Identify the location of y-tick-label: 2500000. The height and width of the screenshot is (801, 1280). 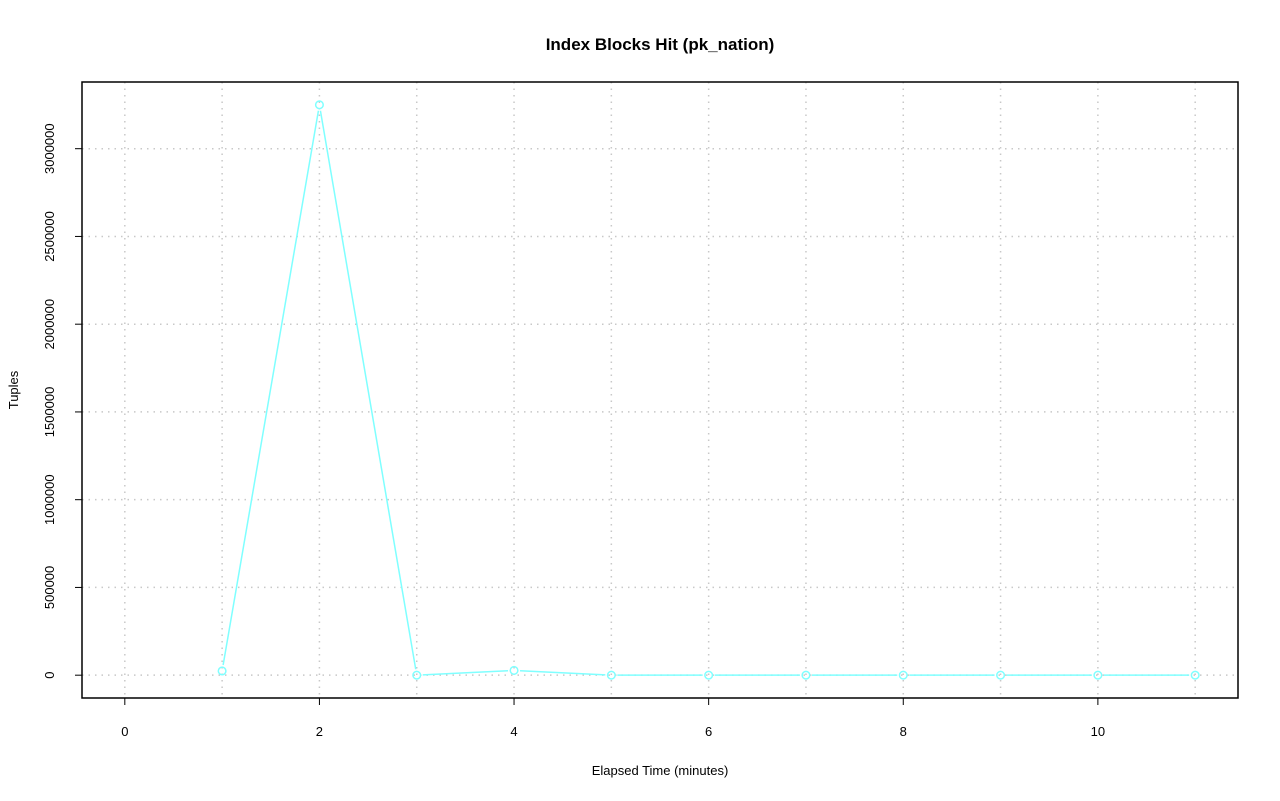
(49, 236).